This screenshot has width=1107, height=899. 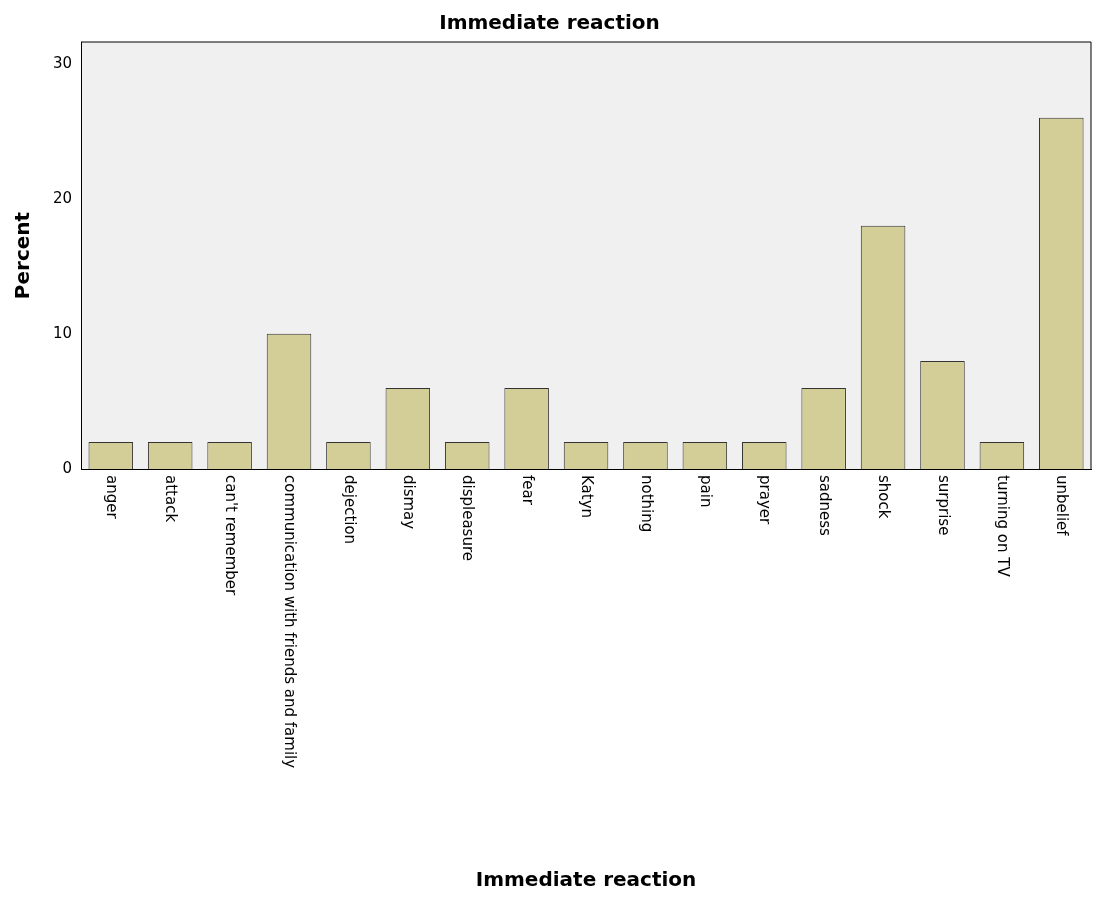 I want to click on x-tick-label: turning on TV, so click(x=1003, y=526).